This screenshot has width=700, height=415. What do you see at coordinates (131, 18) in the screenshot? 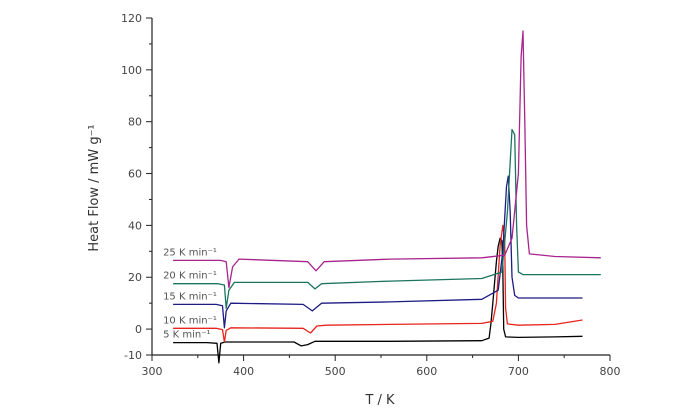
I see `y-tick-label: 120` at bounding box center [131, 18].